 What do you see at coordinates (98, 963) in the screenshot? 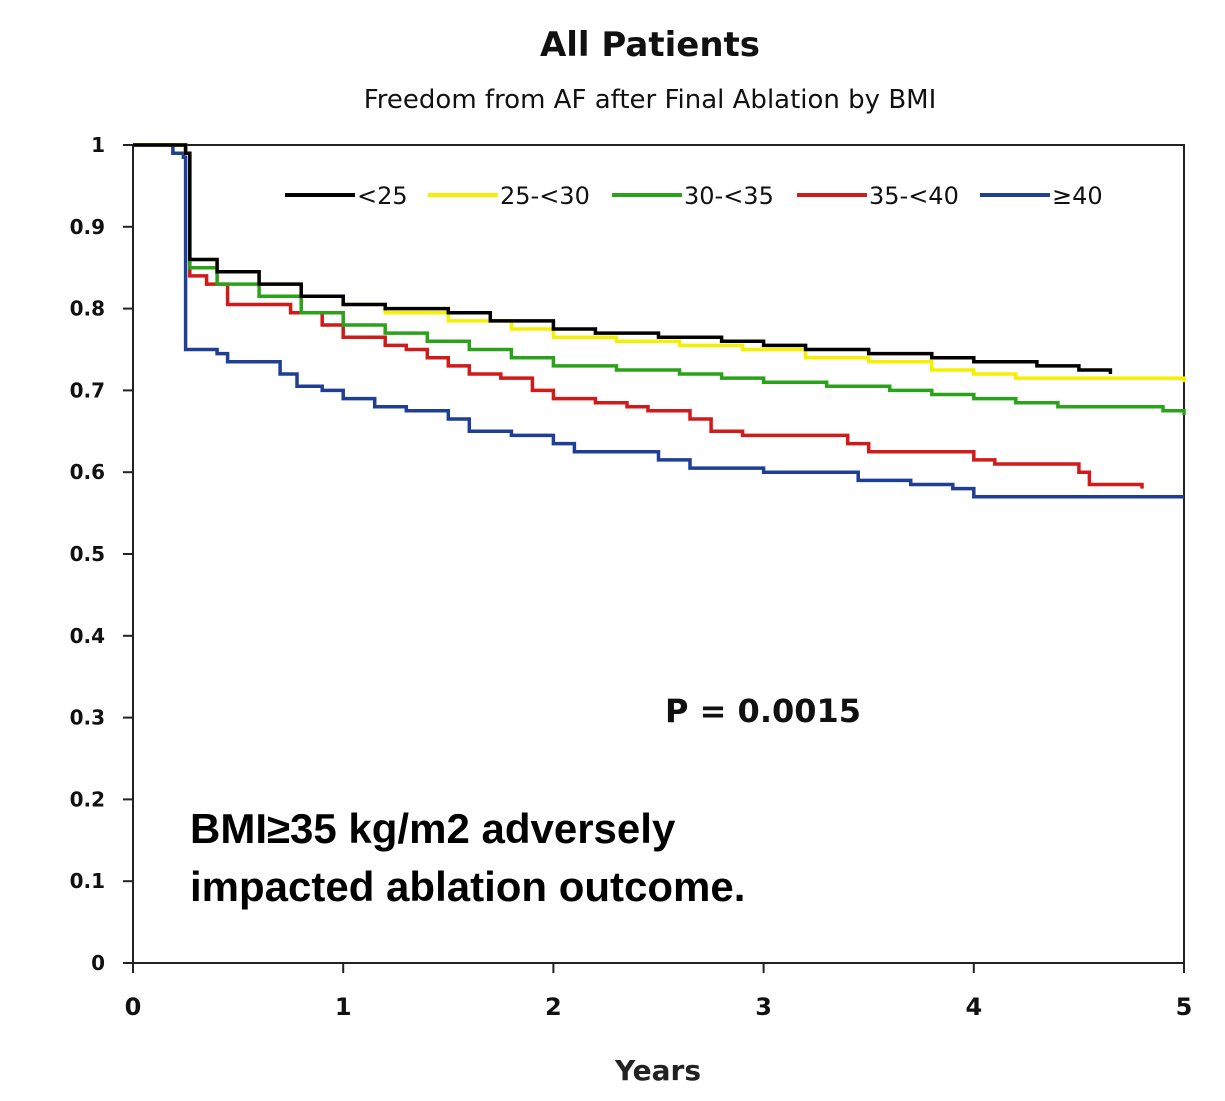
I see `y-tick-label: 0` at bounding box center [98, 963].